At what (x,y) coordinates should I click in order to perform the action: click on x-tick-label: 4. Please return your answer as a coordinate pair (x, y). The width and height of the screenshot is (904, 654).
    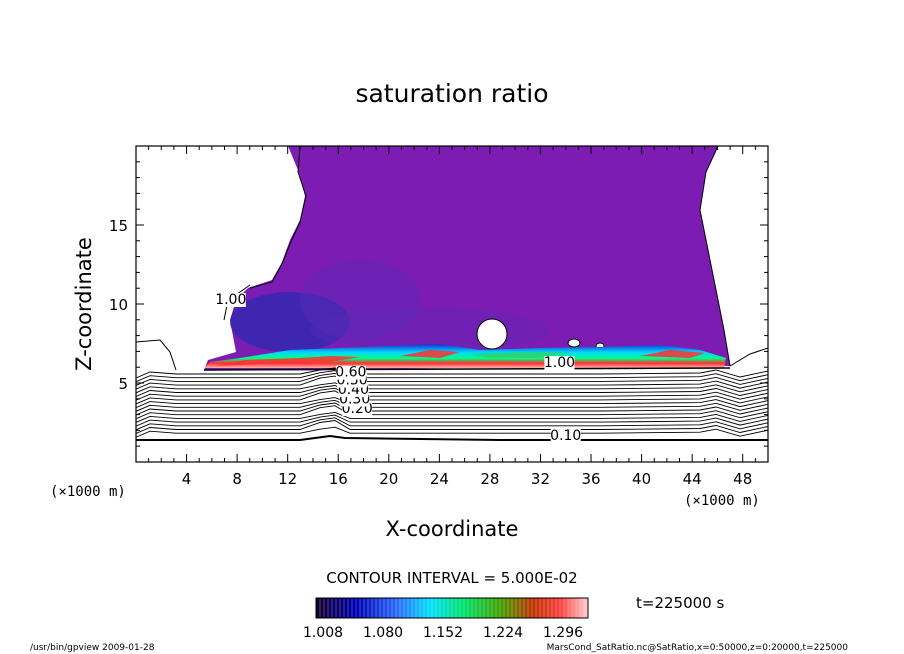
    Looking at the image, I should click on (187, 479).